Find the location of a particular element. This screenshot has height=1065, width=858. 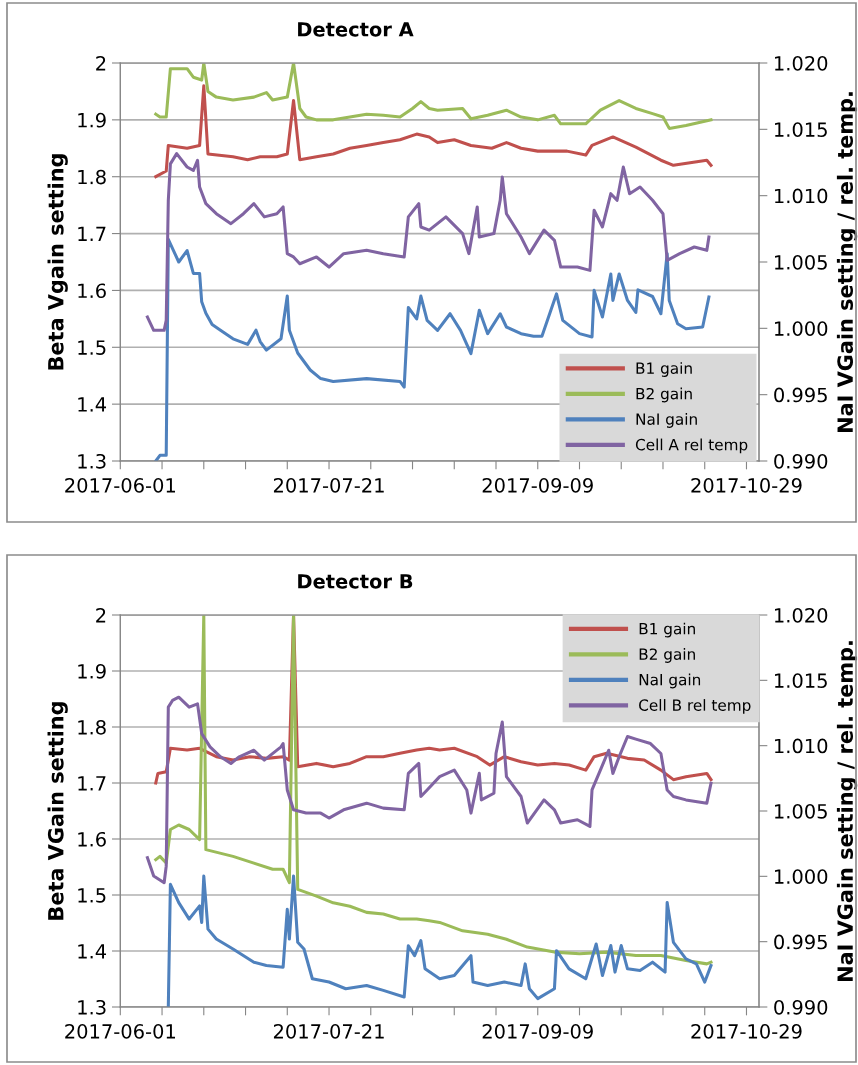

y-axis-title: Beta VGain setting is located at coordinates (57, 811).